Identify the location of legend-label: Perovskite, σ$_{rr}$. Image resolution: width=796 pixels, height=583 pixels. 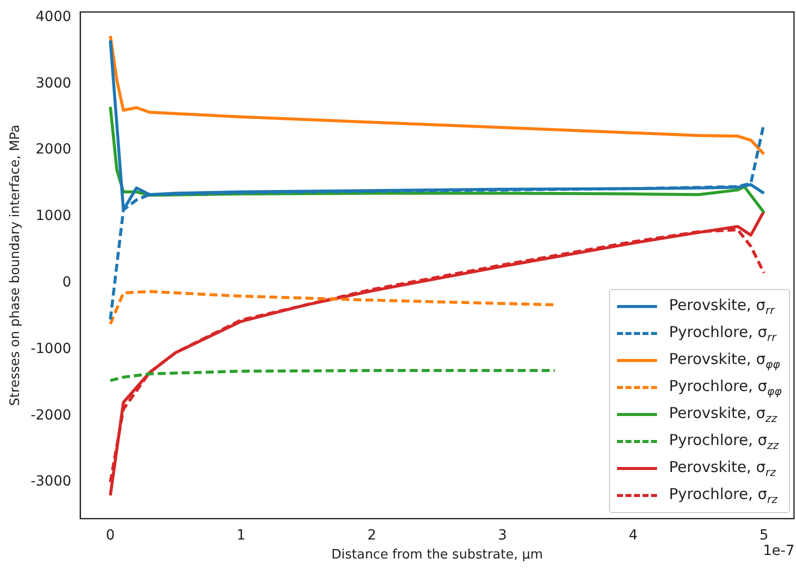
(721, 306).